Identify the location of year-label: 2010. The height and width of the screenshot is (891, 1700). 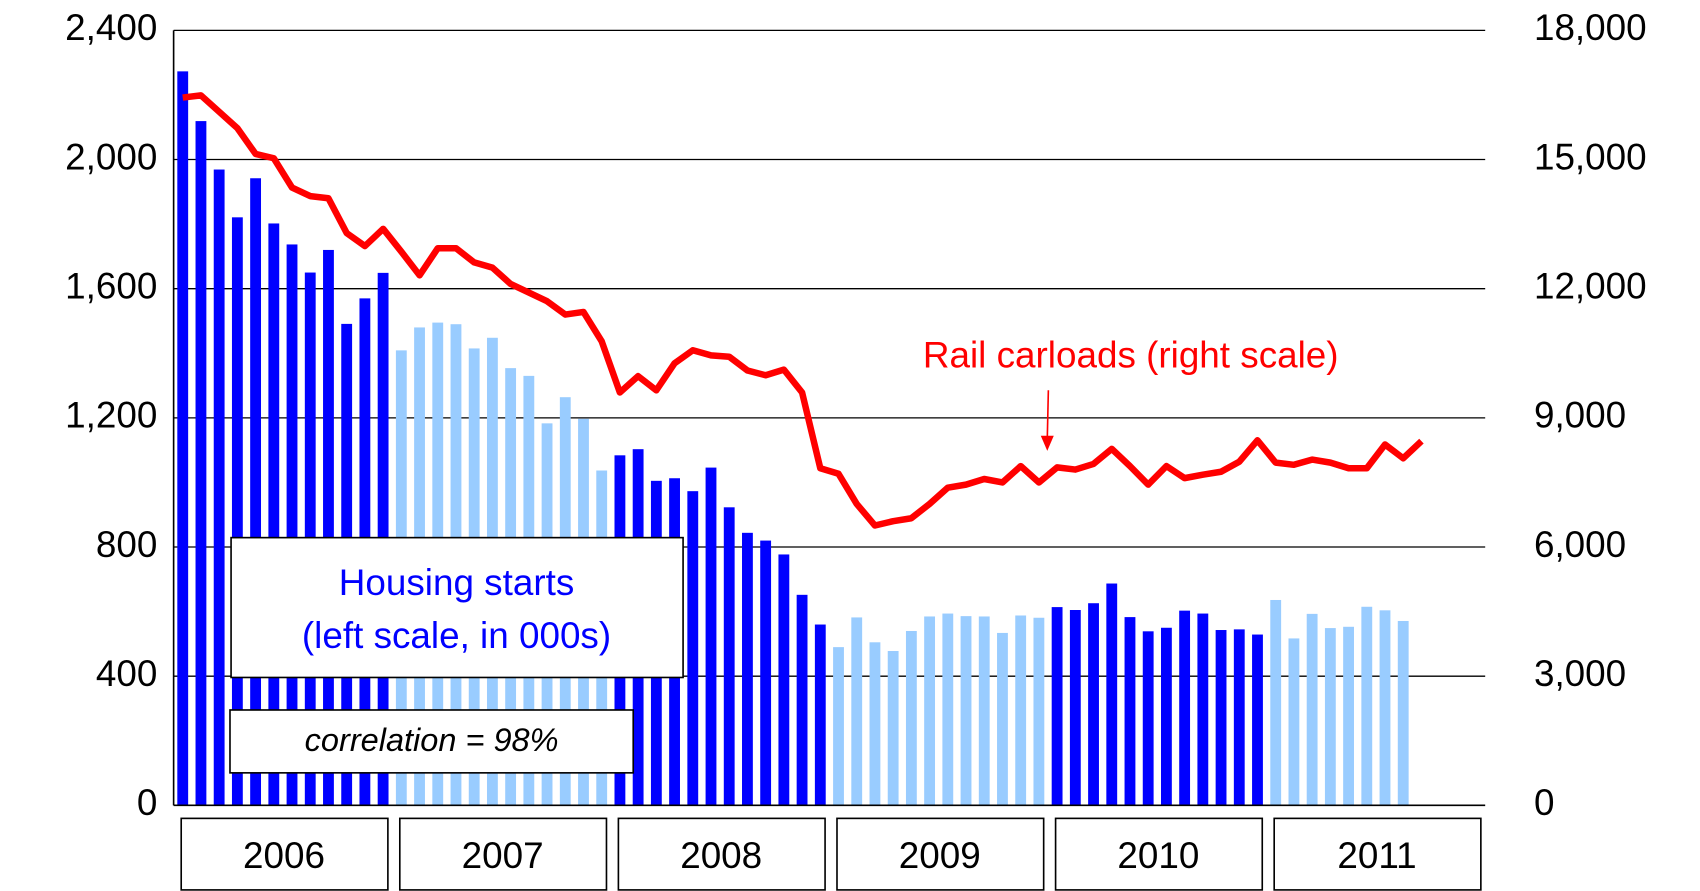
(1158, 855).